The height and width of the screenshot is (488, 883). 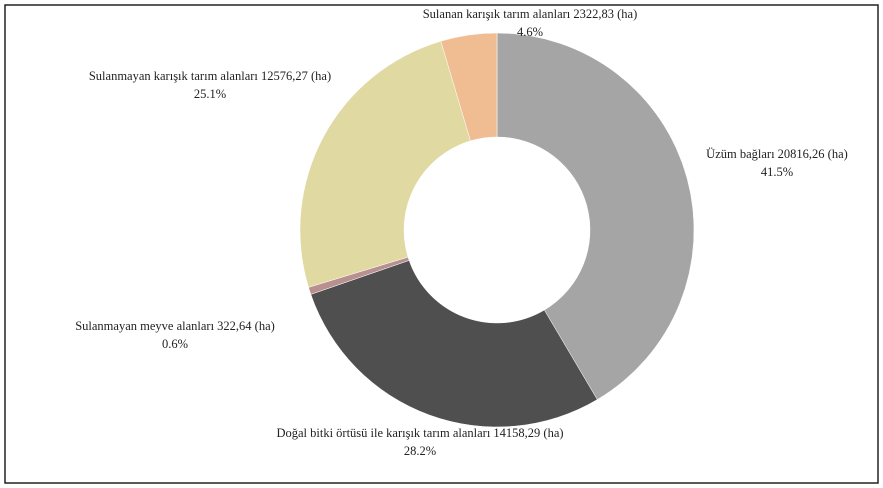 I want to click on slice-label: Üzüm bağları 20816,26 (ha), so click(x=777, y=154).